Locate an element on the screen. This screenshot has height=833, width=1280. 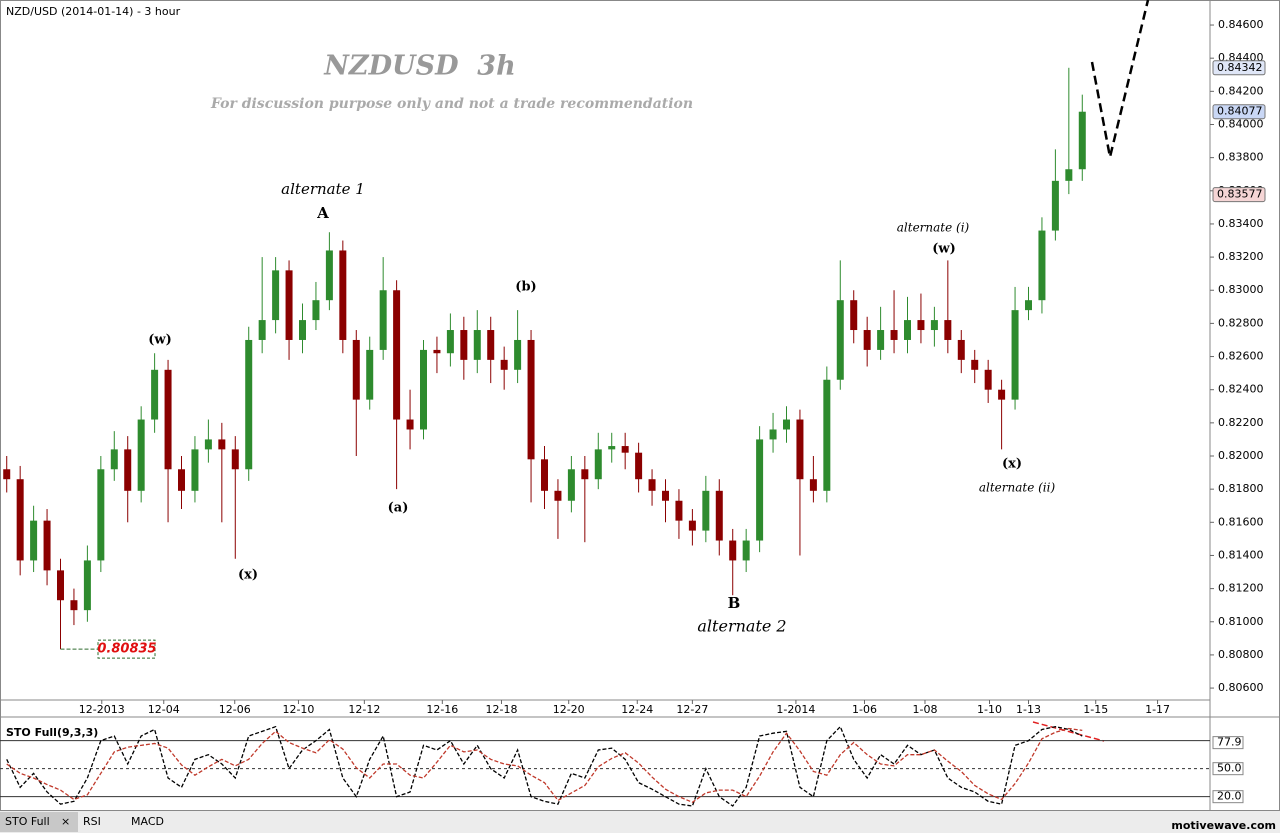
wave-label: (a) is located at coordinates (398, 508).